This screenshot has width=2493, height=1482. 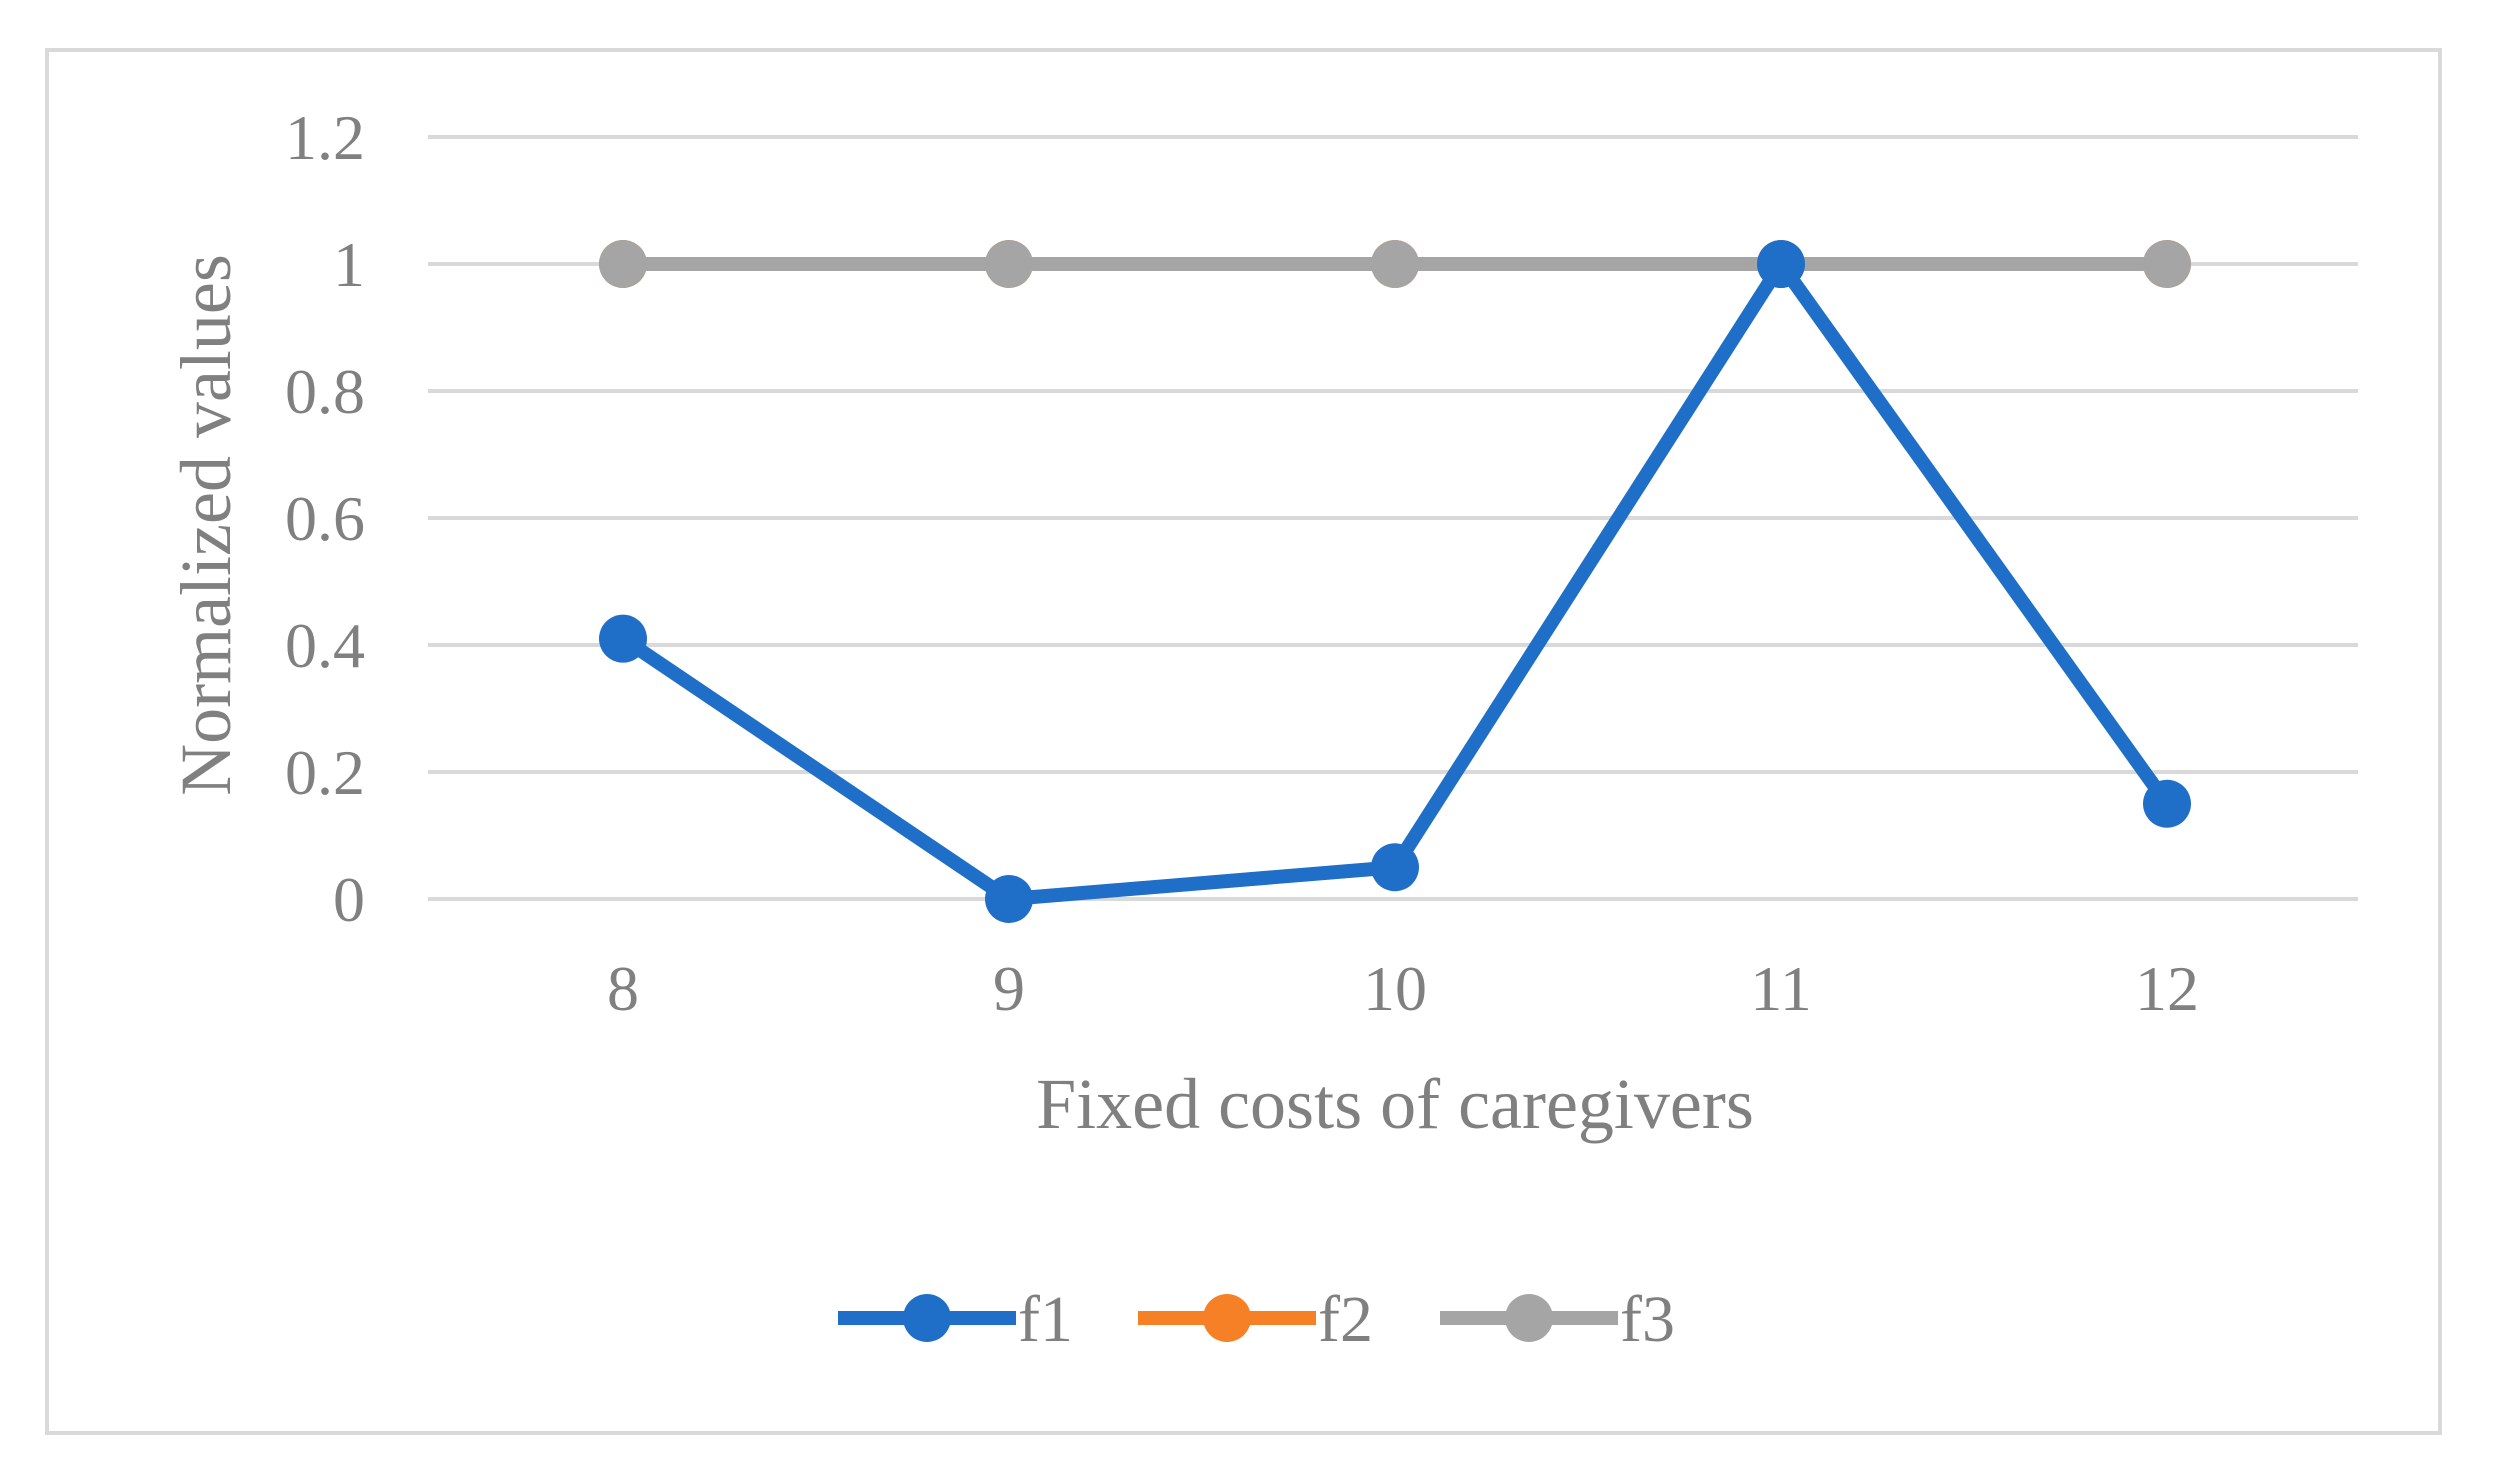 What do you see at coordinates (325, 391) in the screenshot?
I see `y-tick-label: 0.8` at bounding box center [325, 391].